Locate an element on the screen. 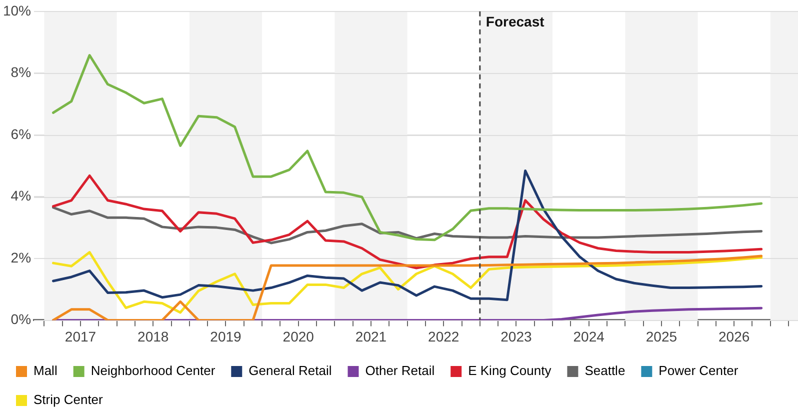 This screenshot has height=417, width=798. legend-label: Strip Center is located at coordinates (69, 400).